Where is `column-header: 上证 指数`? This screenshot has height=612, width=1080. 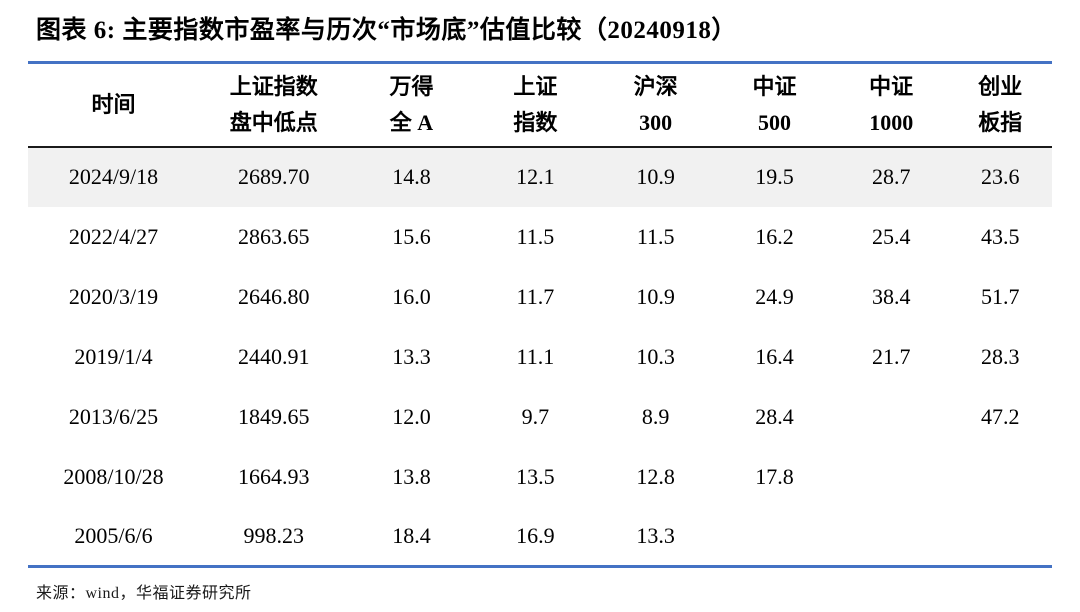 column-header: 上证 指数 is located at coordinates (535, 105).